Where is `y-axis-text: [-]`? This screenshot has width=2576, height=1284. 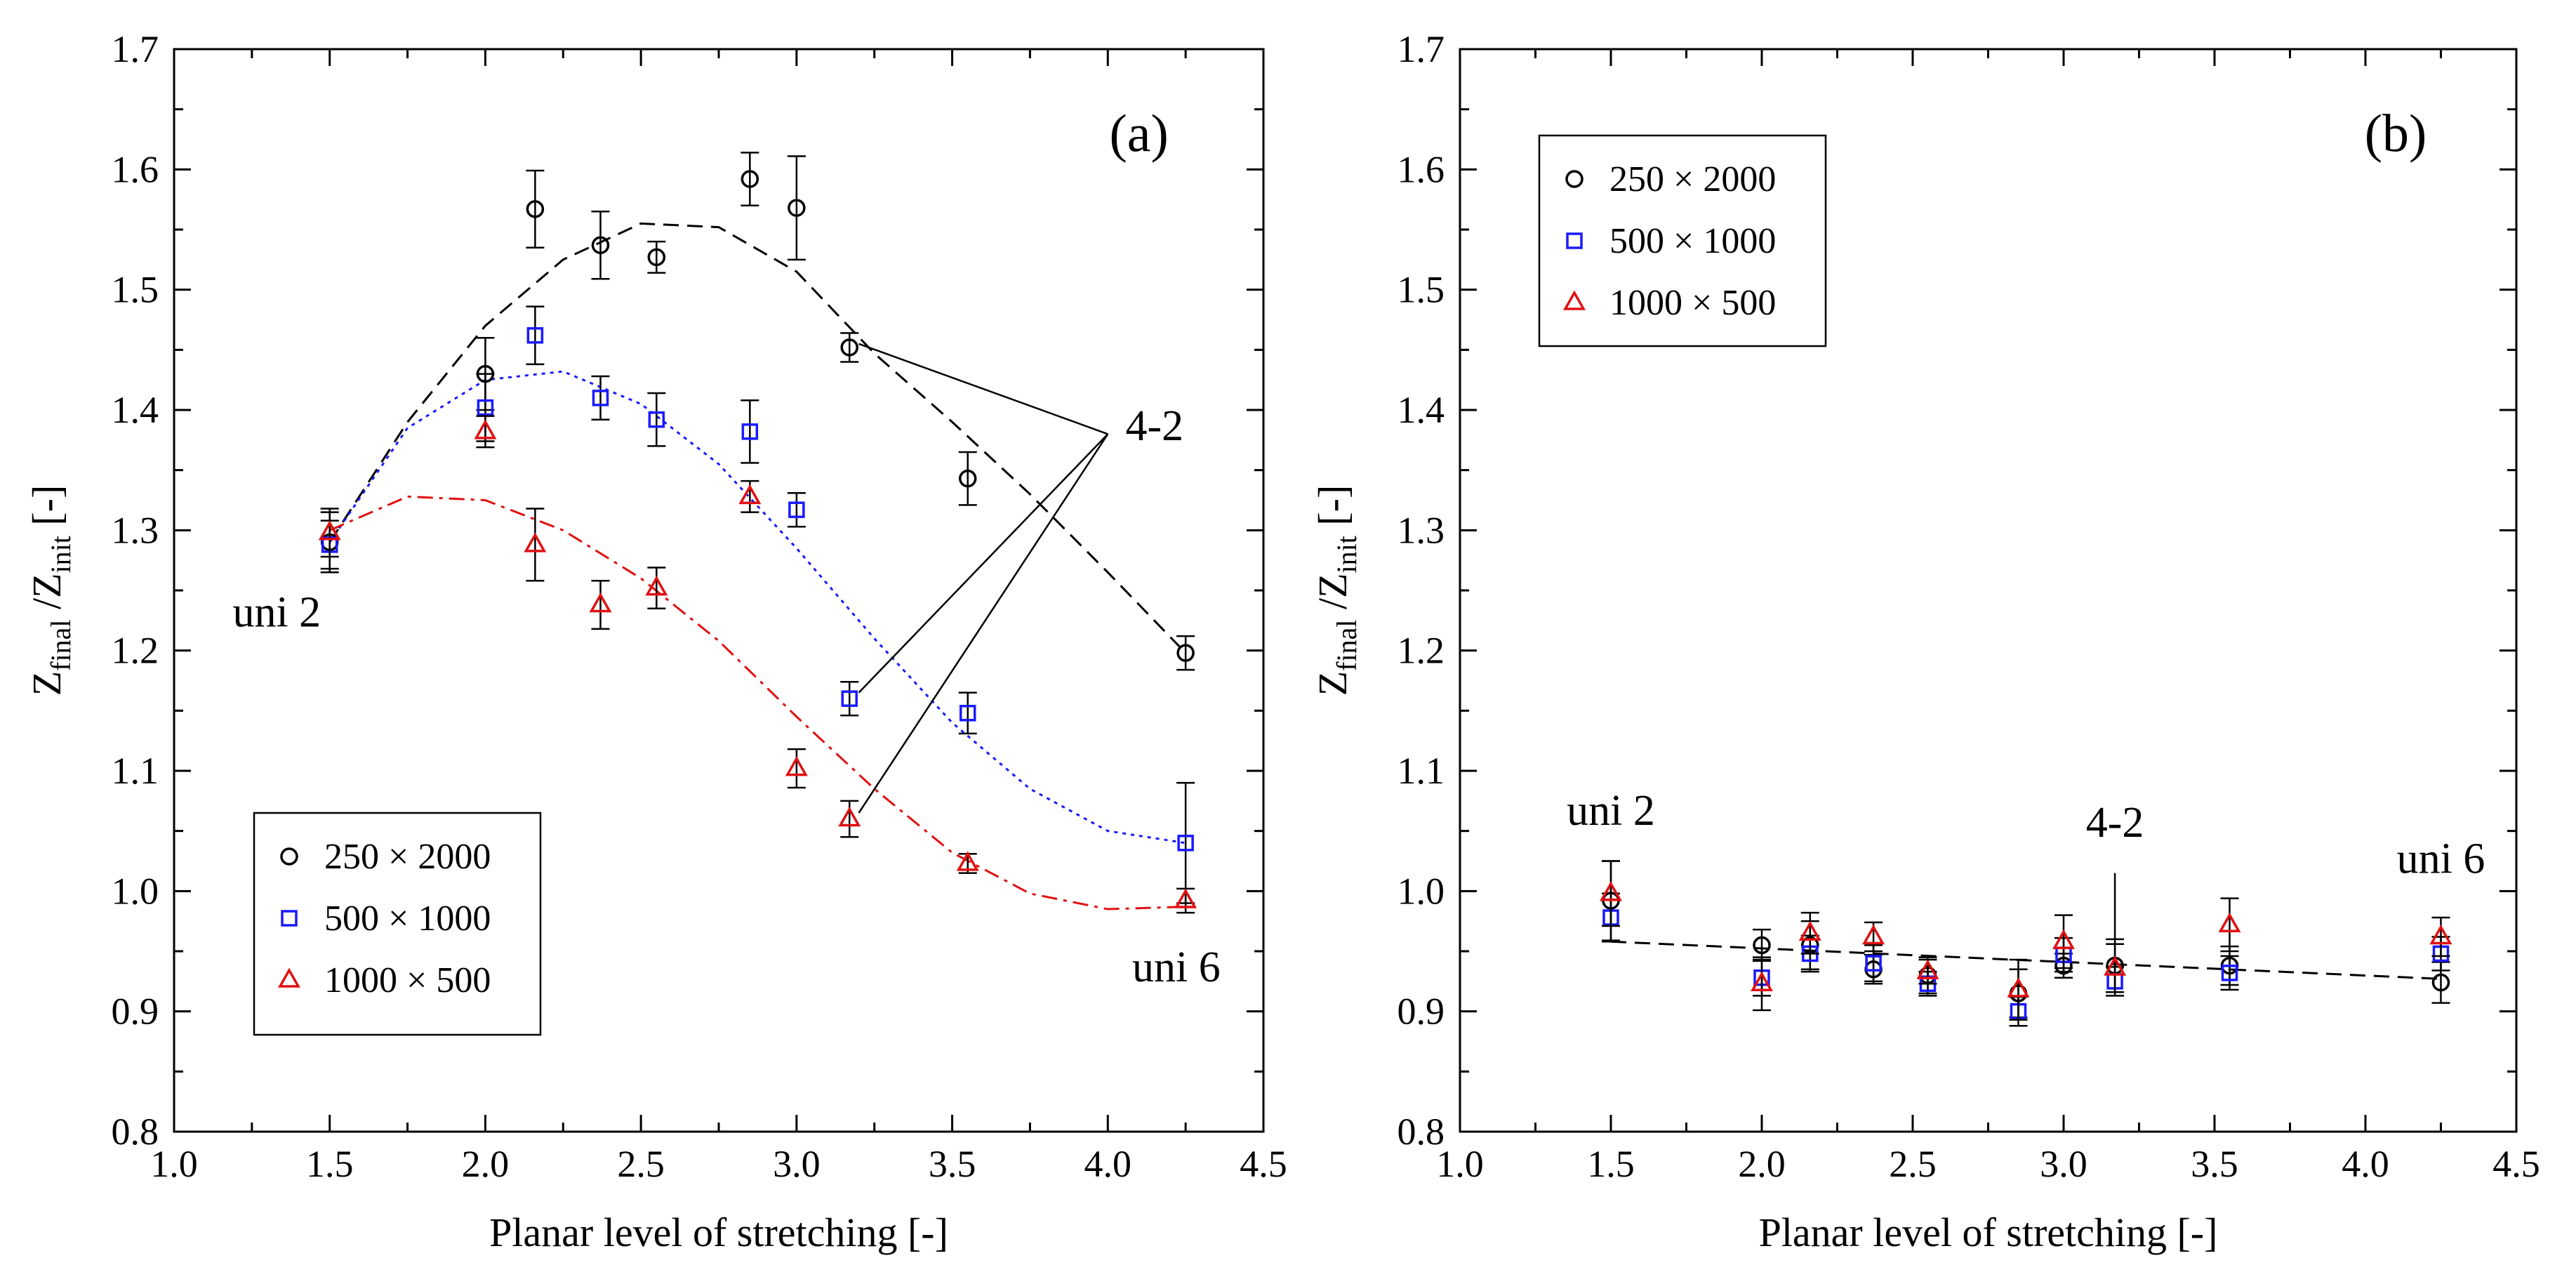
y-axis-text: [-] is located at coordinates (1333, 510).